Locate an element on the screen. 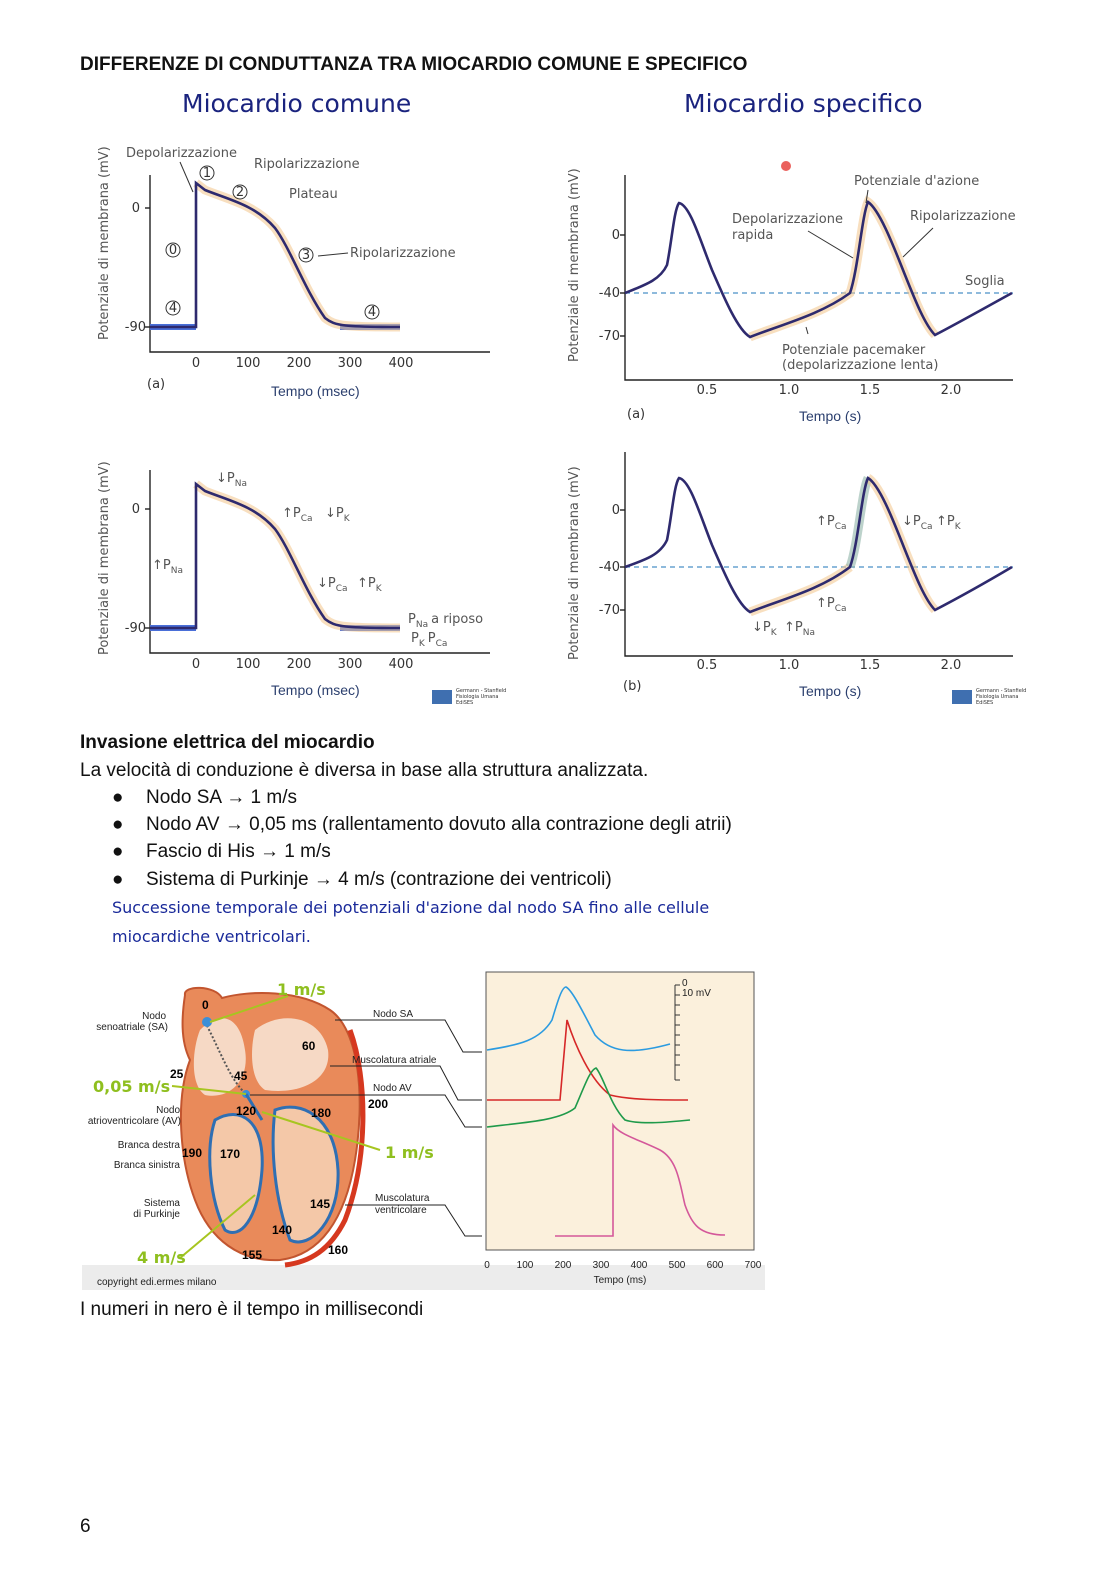 This screenshot has width=1118, height=1579. label: 700 is located at coordinates (753, 1265).